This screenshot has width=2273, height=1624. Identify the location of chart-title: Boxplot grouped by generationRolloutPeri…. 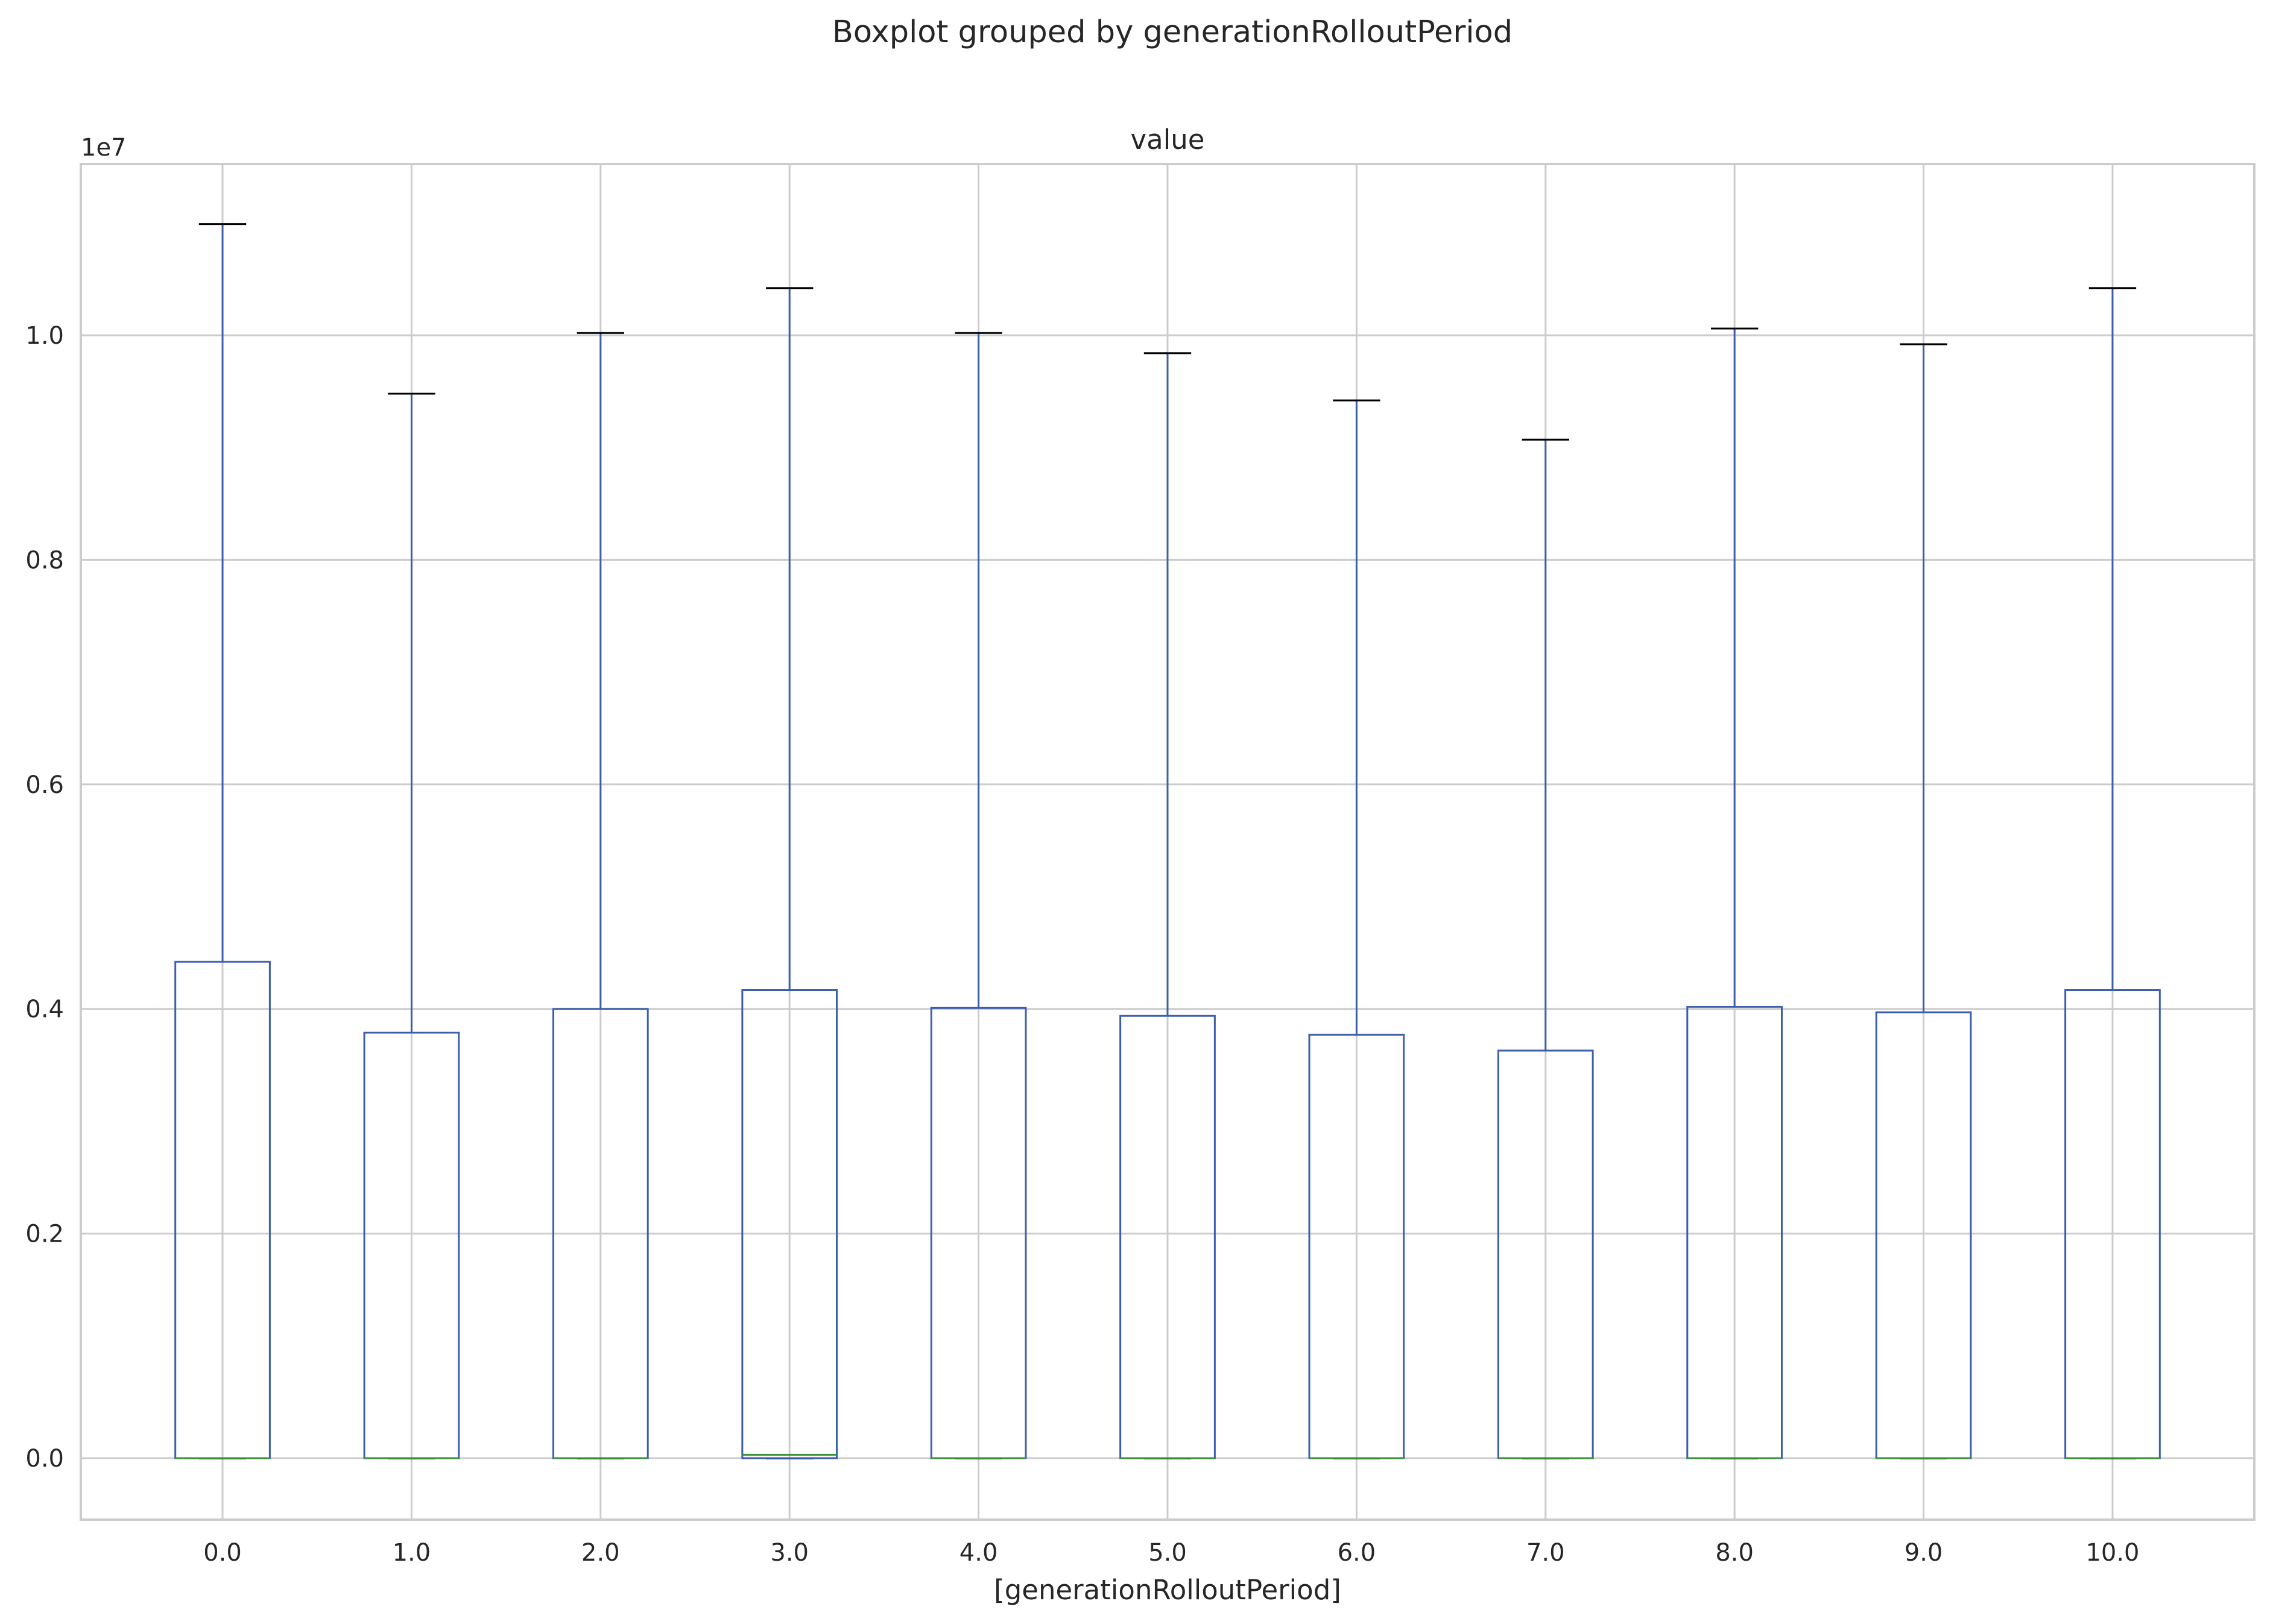
(1172, 32).